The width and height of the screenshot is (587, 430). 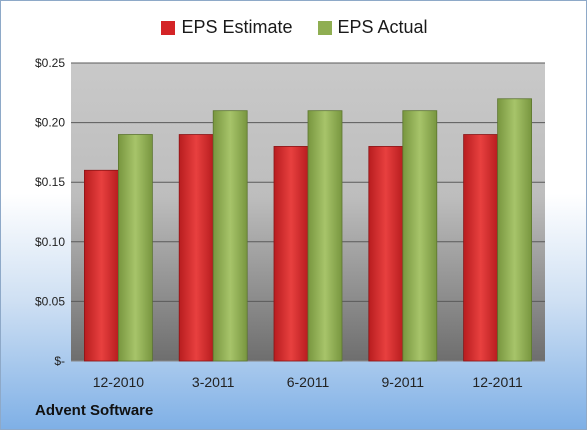 What do you see at coordinates (497, 382) in the screenshot?
I see `x-tick-label: 12-2011` at bounding box center [497, 382].